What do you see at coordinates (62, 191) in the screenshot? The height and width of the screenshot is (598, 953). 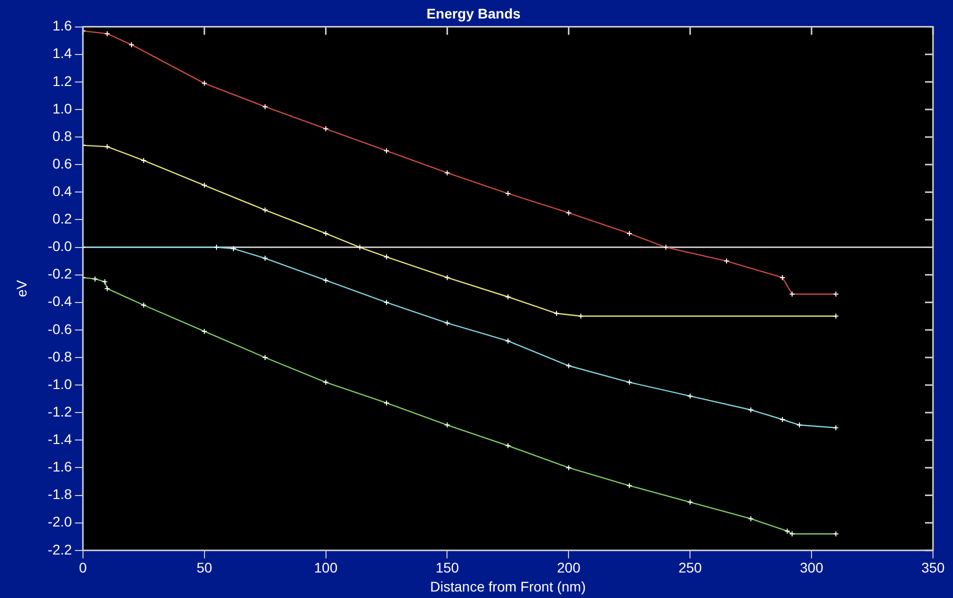 I see `y-tick-label: 0.4` at bounding box center [62, 191].